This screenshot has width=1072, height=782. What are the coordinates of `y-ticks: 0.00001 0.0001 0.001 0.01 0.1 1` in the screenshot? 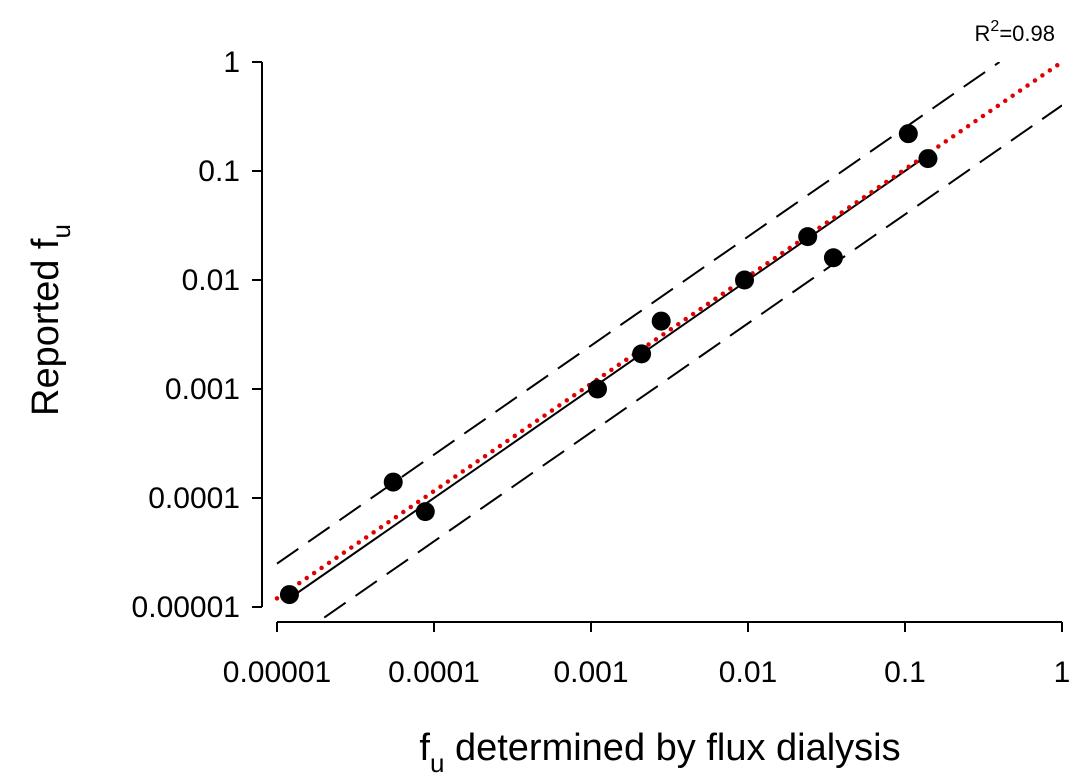 It's located at (197, 335).